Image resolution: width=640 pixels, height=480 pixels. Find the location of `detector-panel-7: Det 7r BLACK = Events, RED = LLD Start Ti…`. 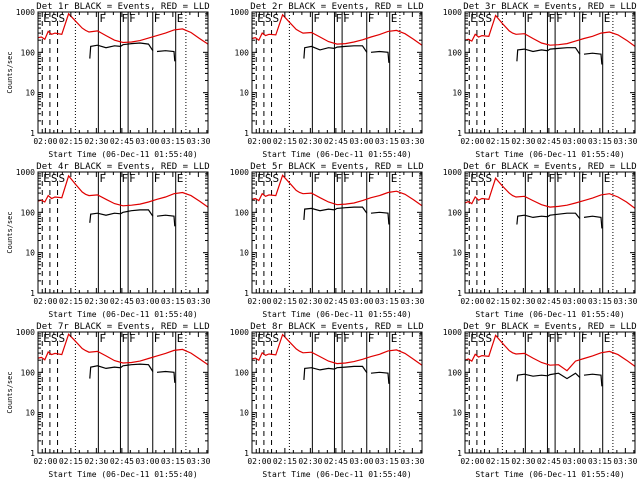

detector-panel-7: Det 7r BLACK = Events, RED = LLD Start Ti… is located at coordinates (108, 400).